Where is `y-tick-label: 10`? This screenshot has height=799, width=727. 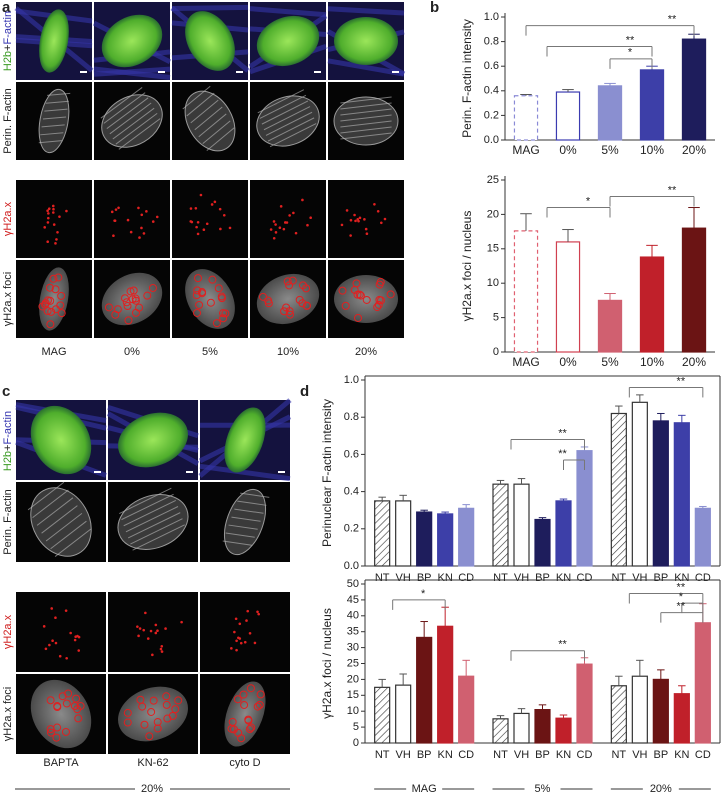 y-tick-label: 10 is located at coordinates (353, 711).